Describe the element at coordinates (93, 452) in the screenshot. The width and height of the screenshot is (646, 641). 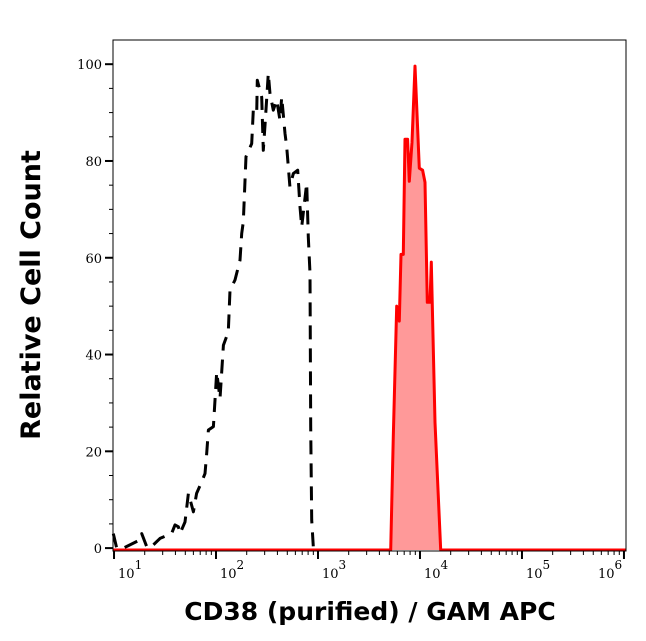
I see `y-tick-label: 20` at that location.